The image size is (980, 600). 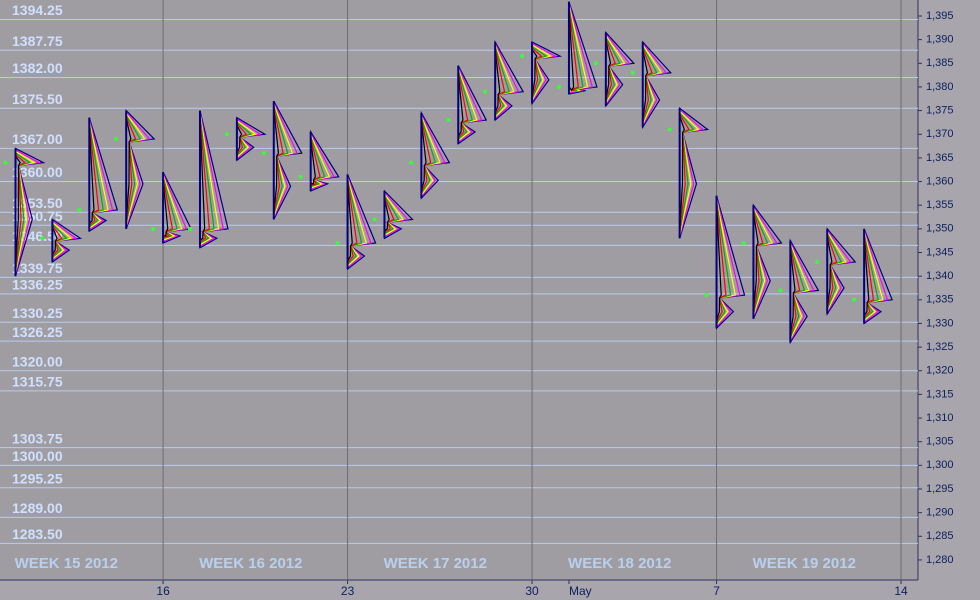 What do you see at coordinates (163, 591) in the screenshot?
I see `x-tick-label: 16` at bounding box center [163, 591].